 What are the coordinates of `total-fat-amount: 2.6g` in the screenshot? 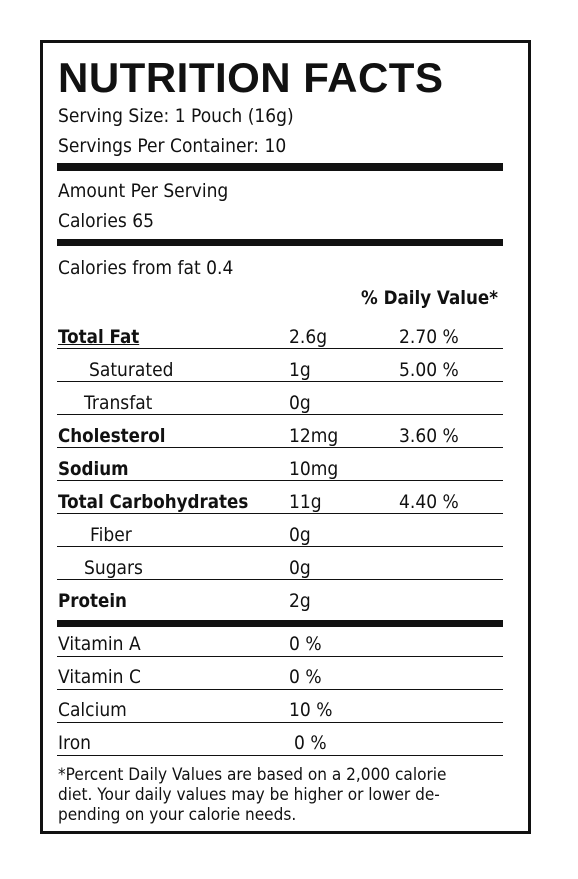 It's located at (308, 337).